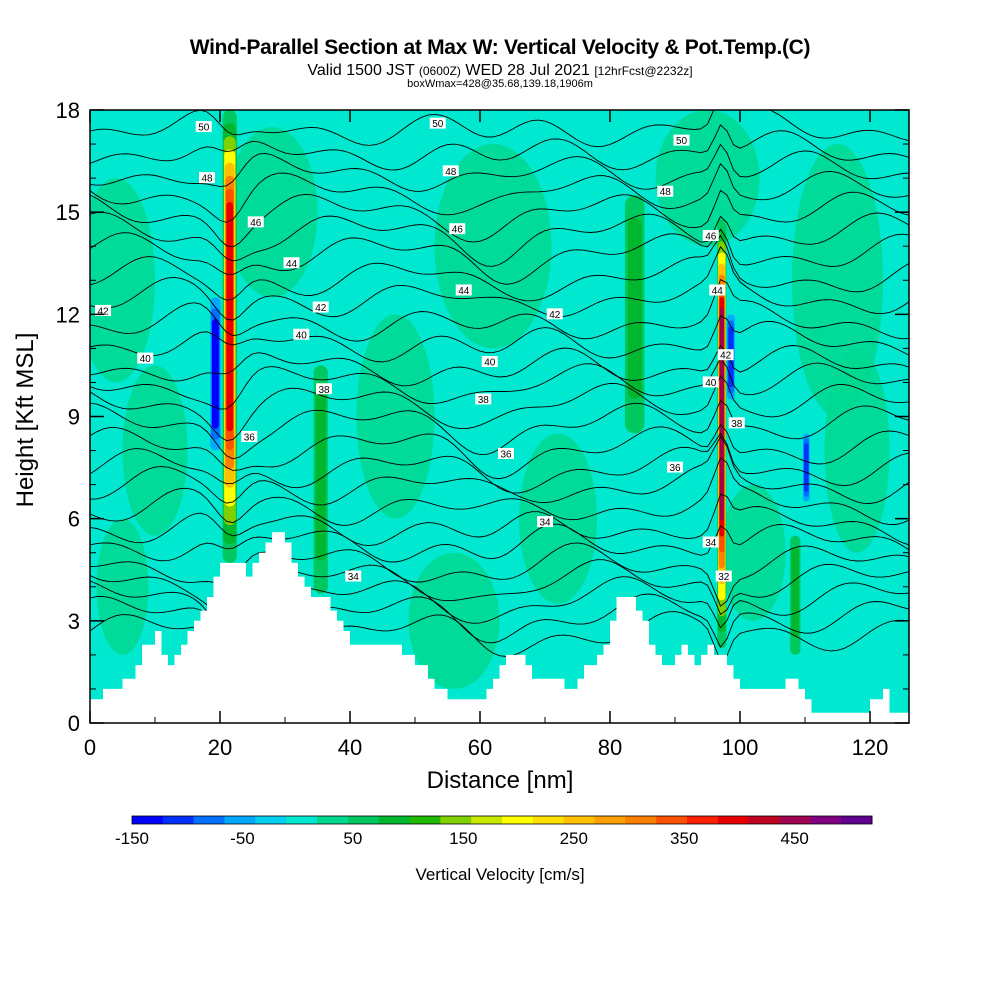 The width and height of the screenshot is (1000, 1000). I want to click on colorbar-tick-label: 150, so click(463, 838).